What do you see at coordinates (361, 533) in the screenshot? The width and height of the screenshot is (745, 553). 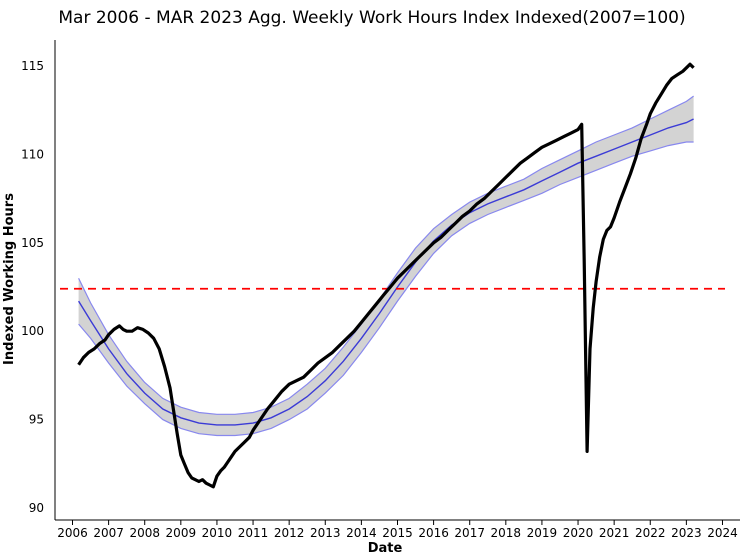 I see `x-tick-label: 2014` at bounding box center [361, 533].